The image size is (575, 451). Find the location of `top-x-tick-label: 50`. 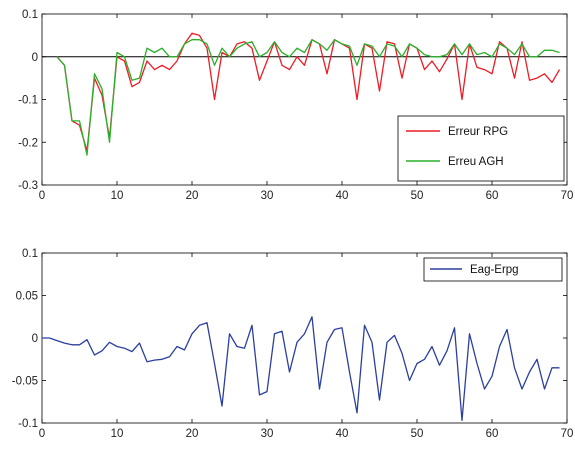

top-x-tick-label: 50 is located at coordinates (417, 196).